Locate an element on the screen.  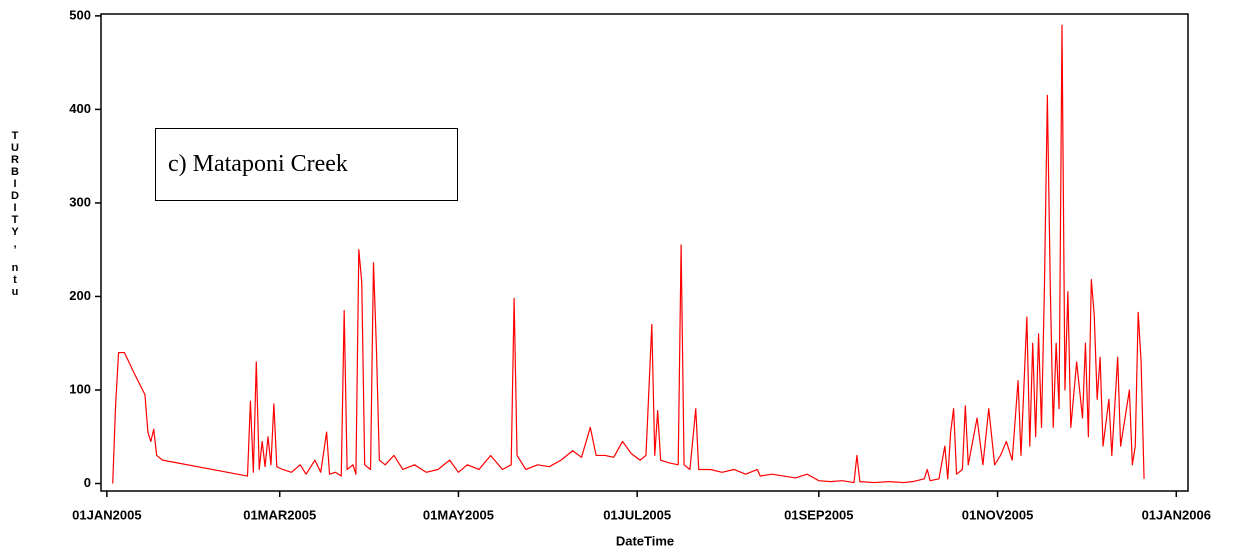
y-tick-label: 100 is located at coordinates (80, 388).